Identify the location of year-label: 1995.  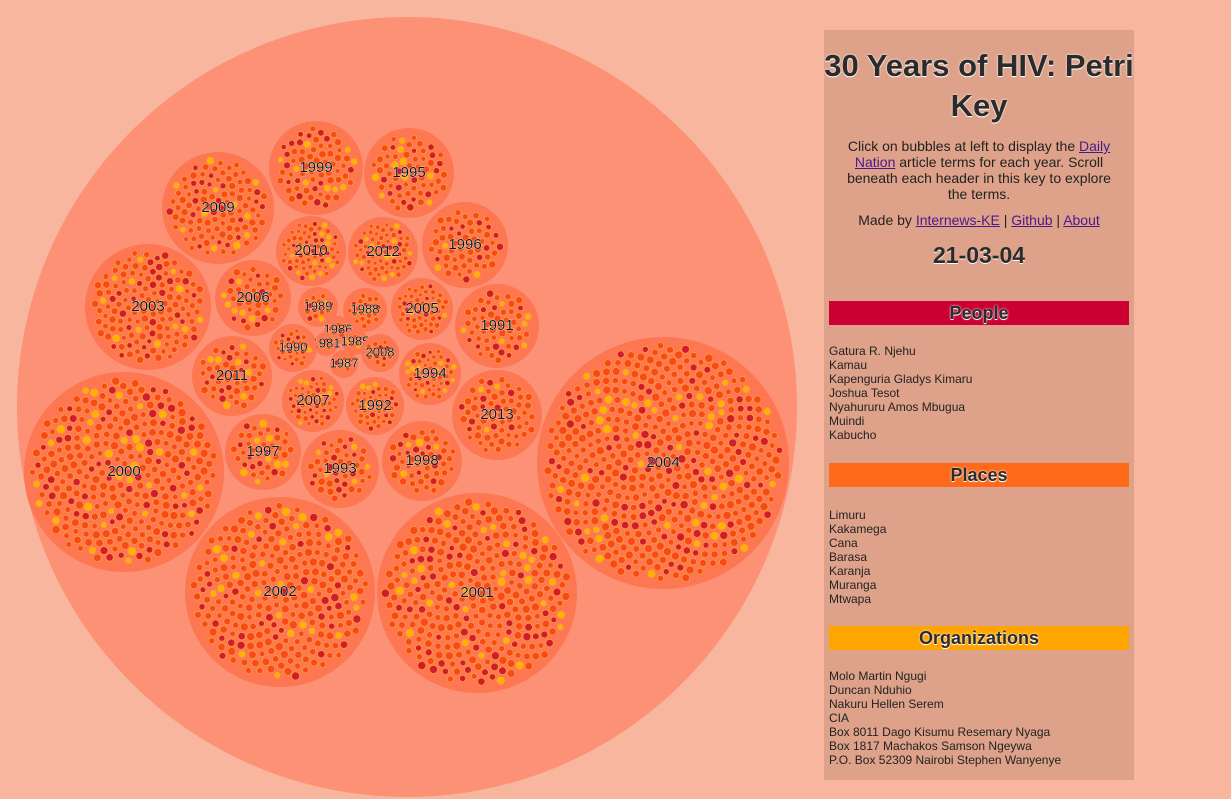
(409, 173).